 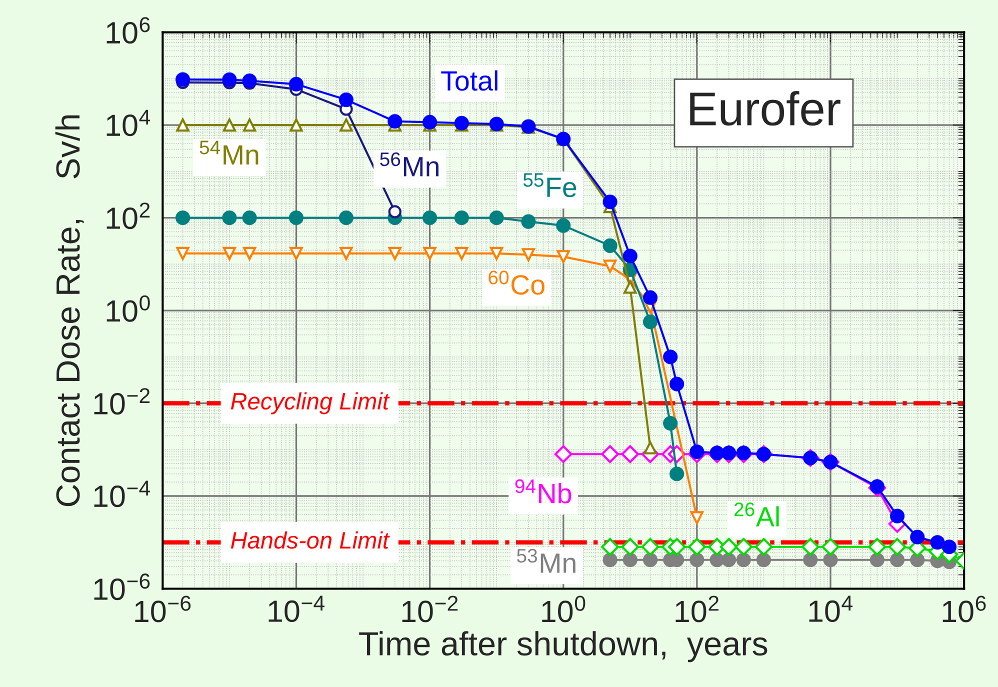 What do you see at coordinates (128, 30) in the screenshot?
I see `y-tick-label: 10$^{6}$` at bounding box center [128, 30].